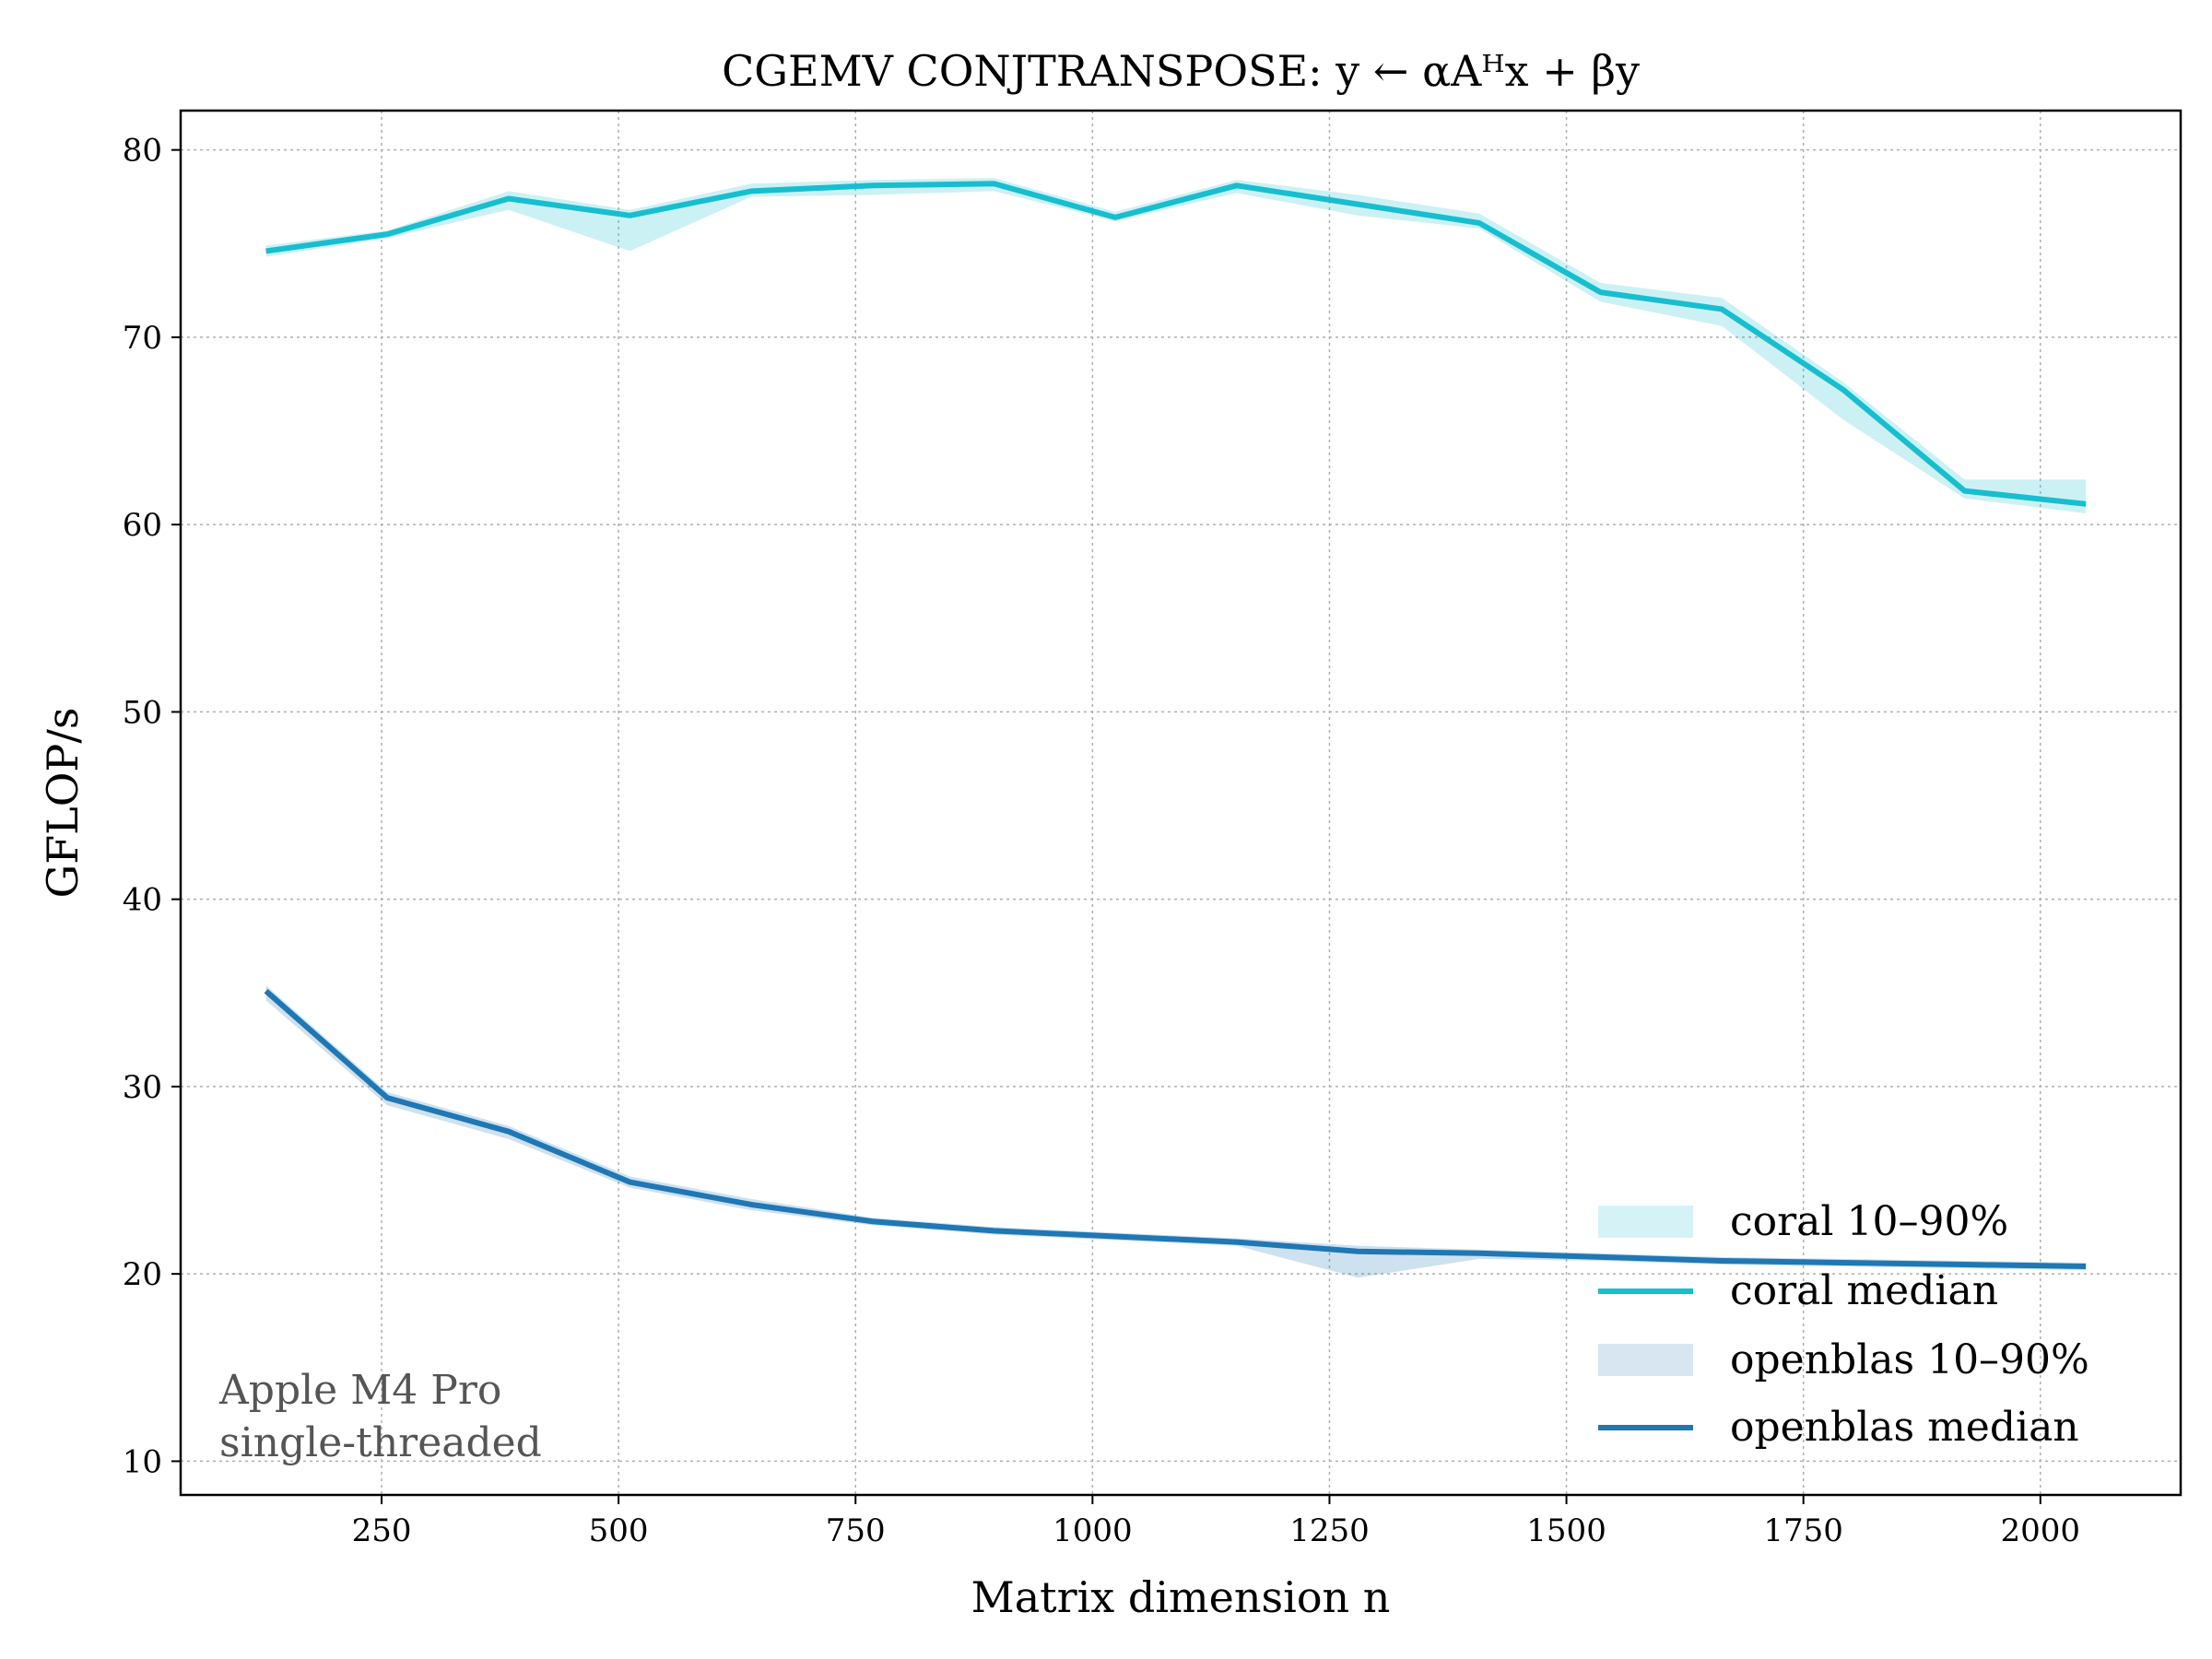 The width and height of the screenshot is (2212, 1659). What do you see at coordinates (1803, 1530) in the screenshot?
I see `x-tick-label: 1750` at bounding box center [1803, 1530].